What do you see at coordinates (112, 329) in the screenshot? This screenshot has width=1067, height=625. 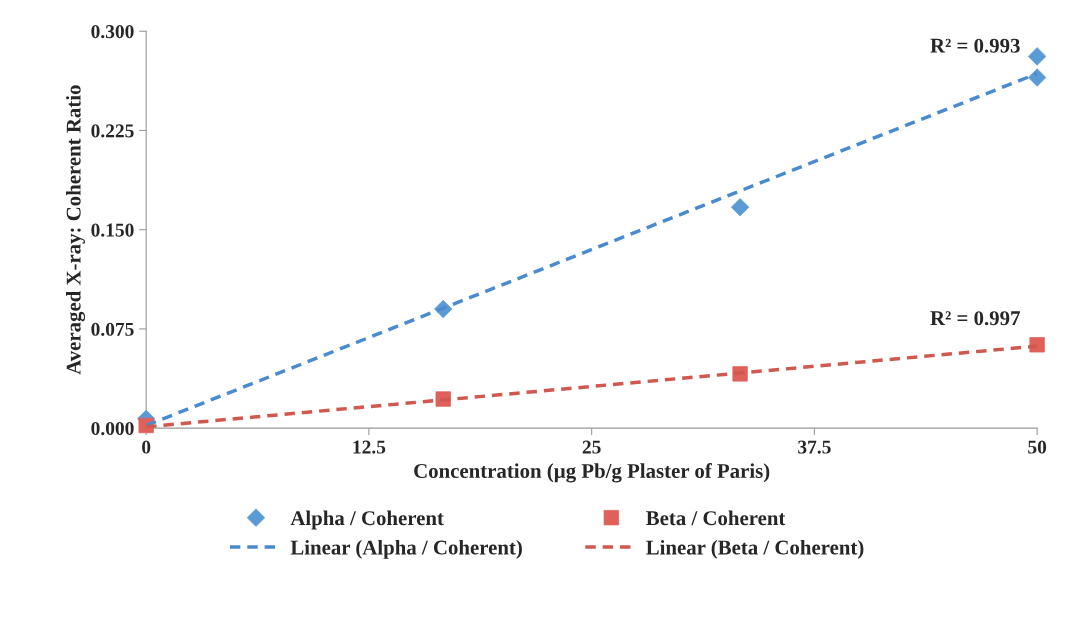 I see `y-tick-label: 0.075` at bounding box center [112, 329].